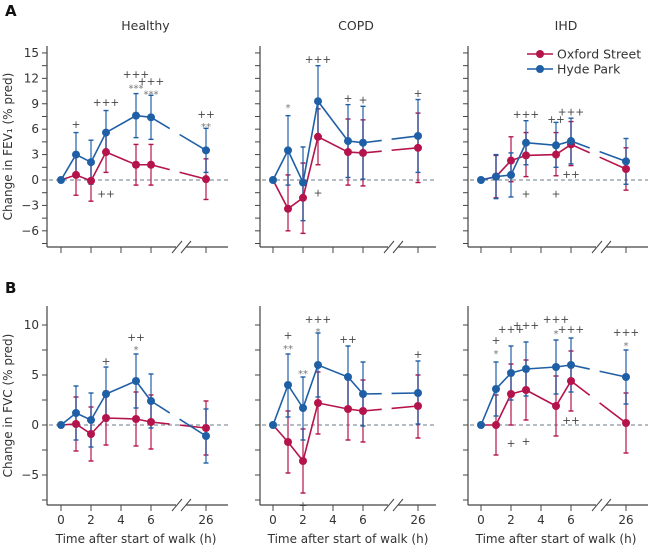  I want to click on y-tick-label: −6, so click(30, 231).